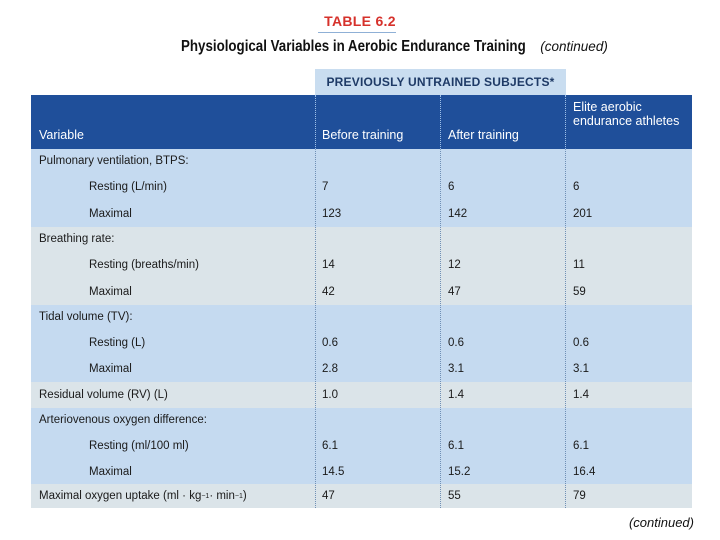 The width and height of the screenshot is (720, 540). I want to click on row-label: Resting (L), so click(117, 342).